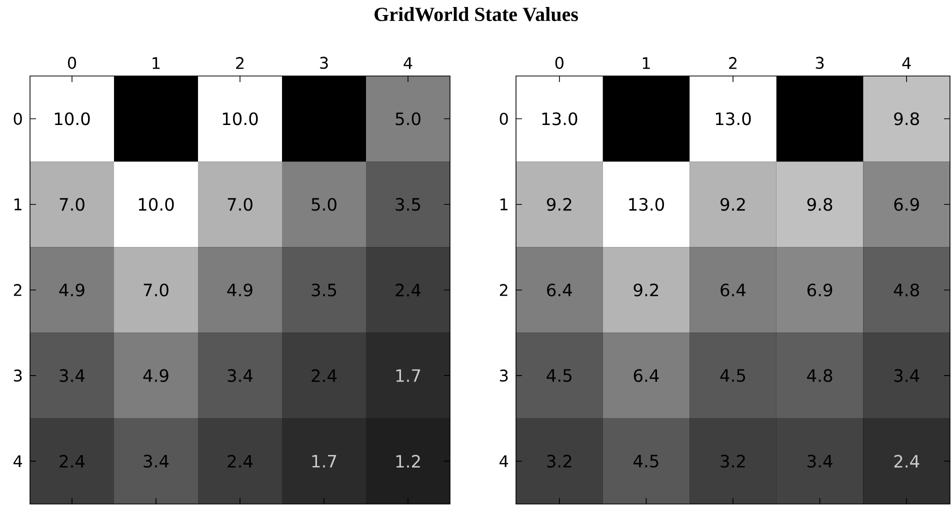 This screenshot has width=952, height=506. I want to click on data-label: 1.2, so click(408, 461).